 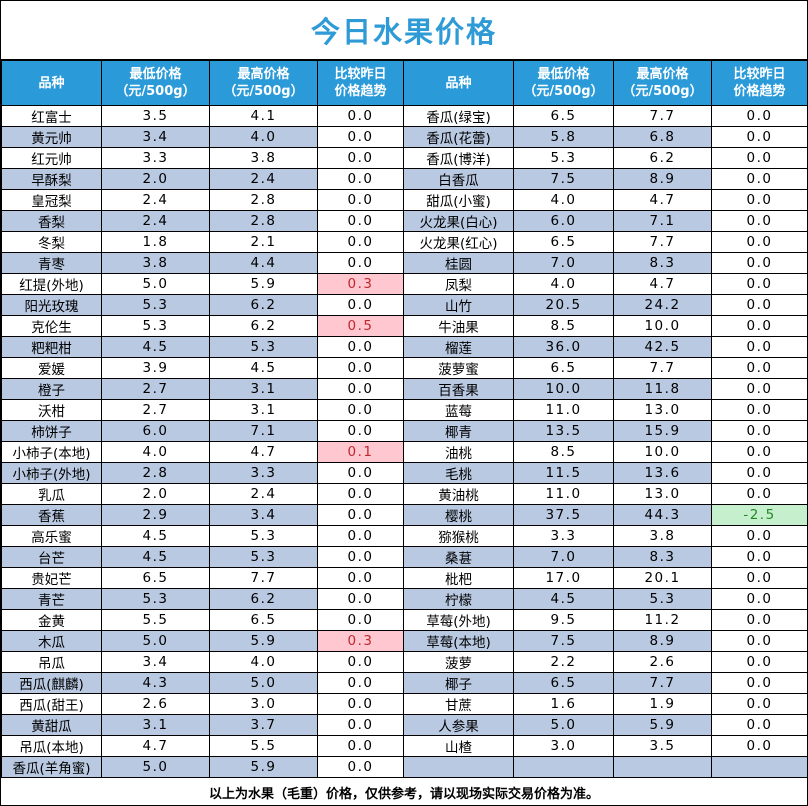 I want to click on max-price-cell: 2.6, so click(x=662, y=662).